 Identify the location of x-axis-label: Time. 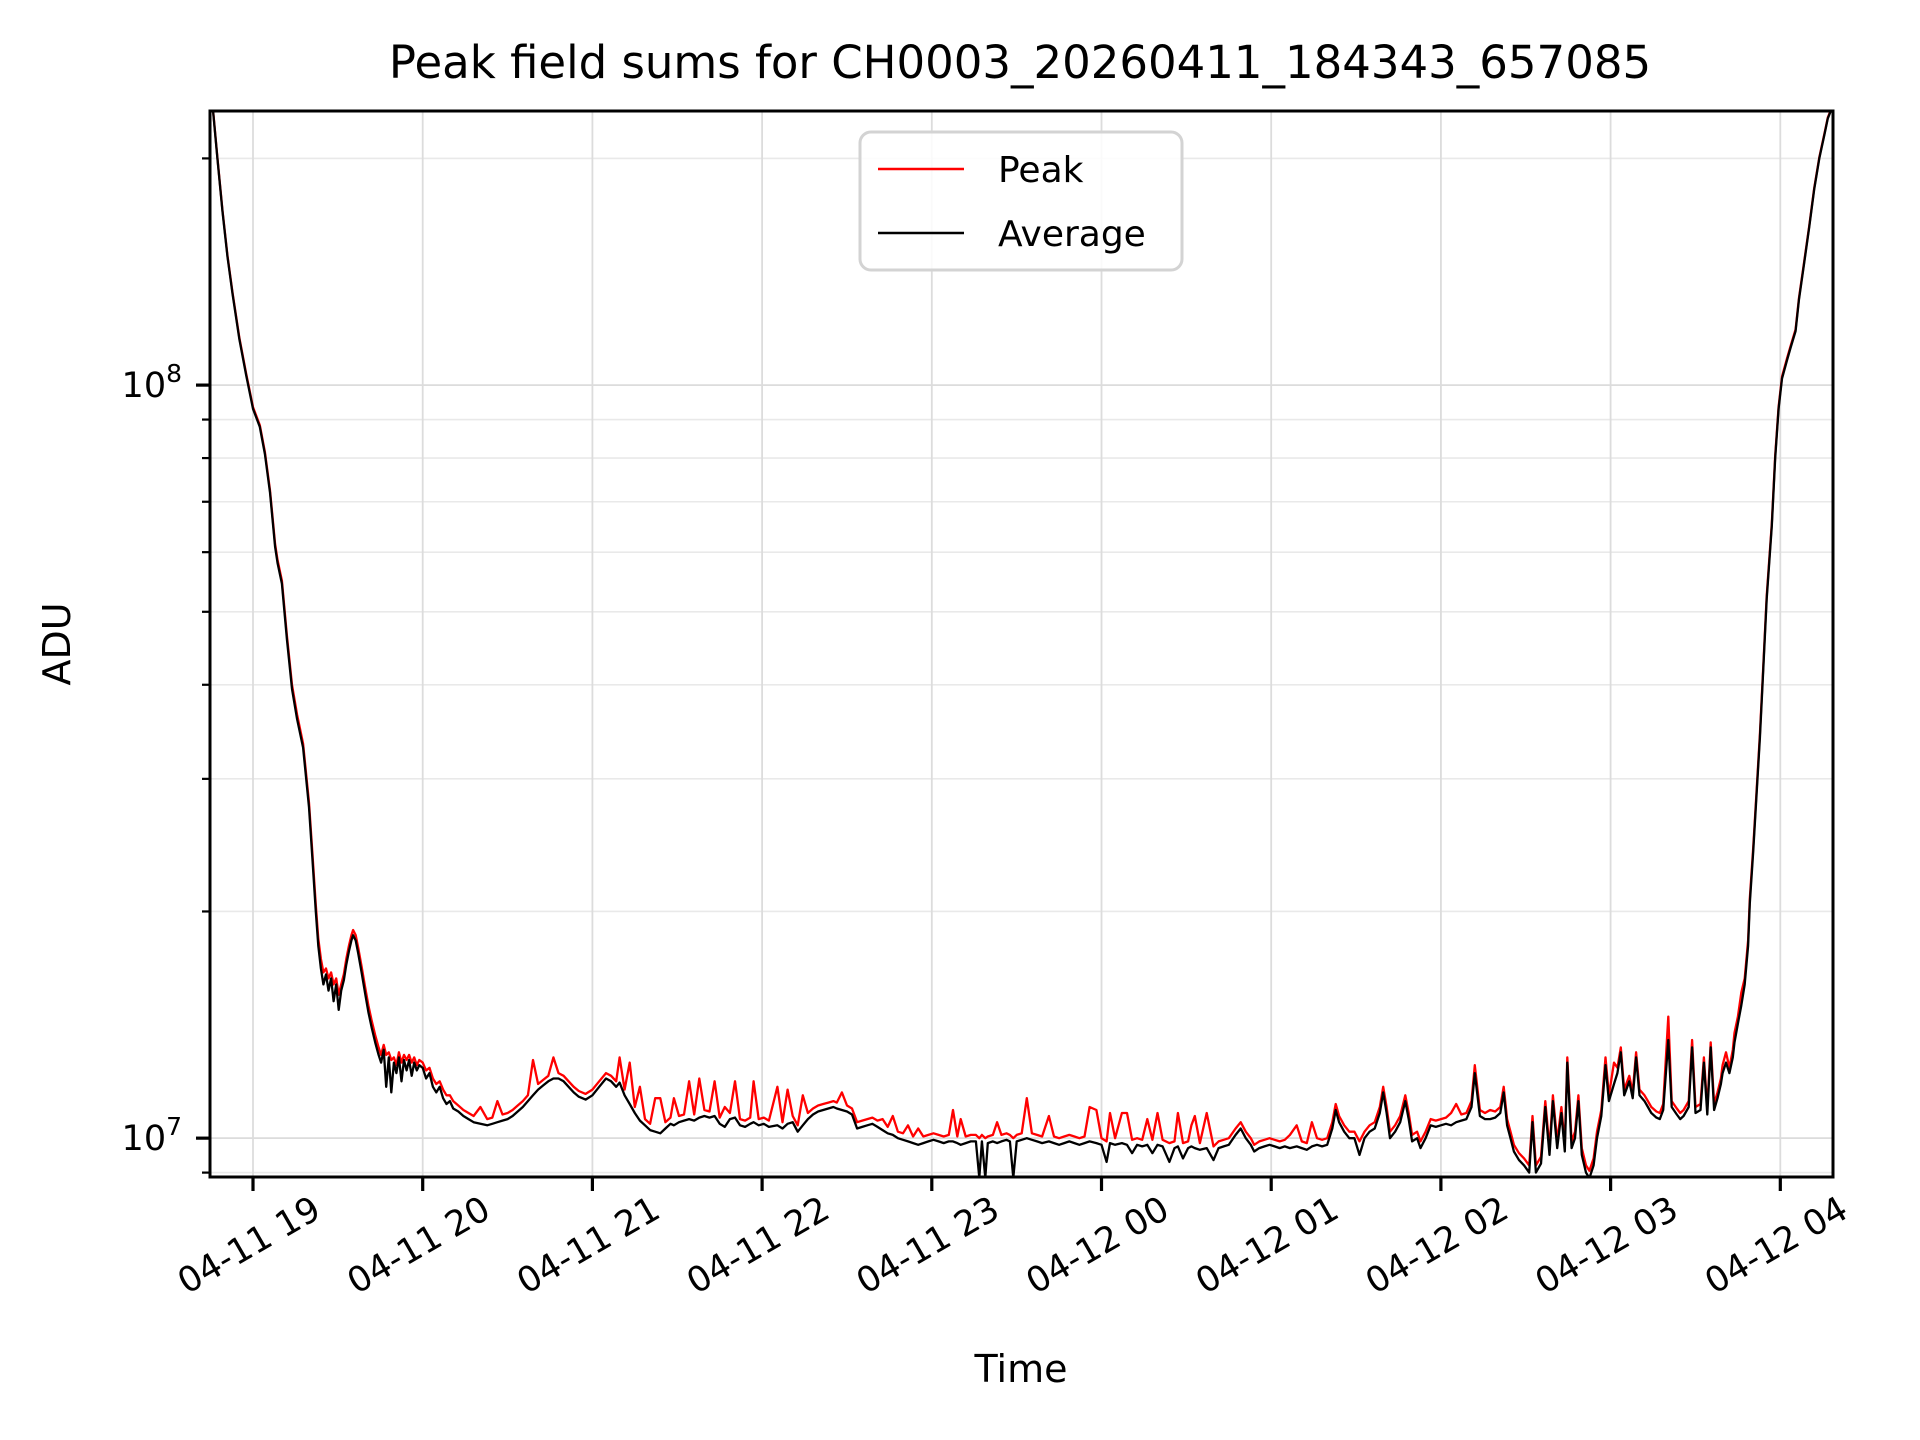
(1021, 1369).